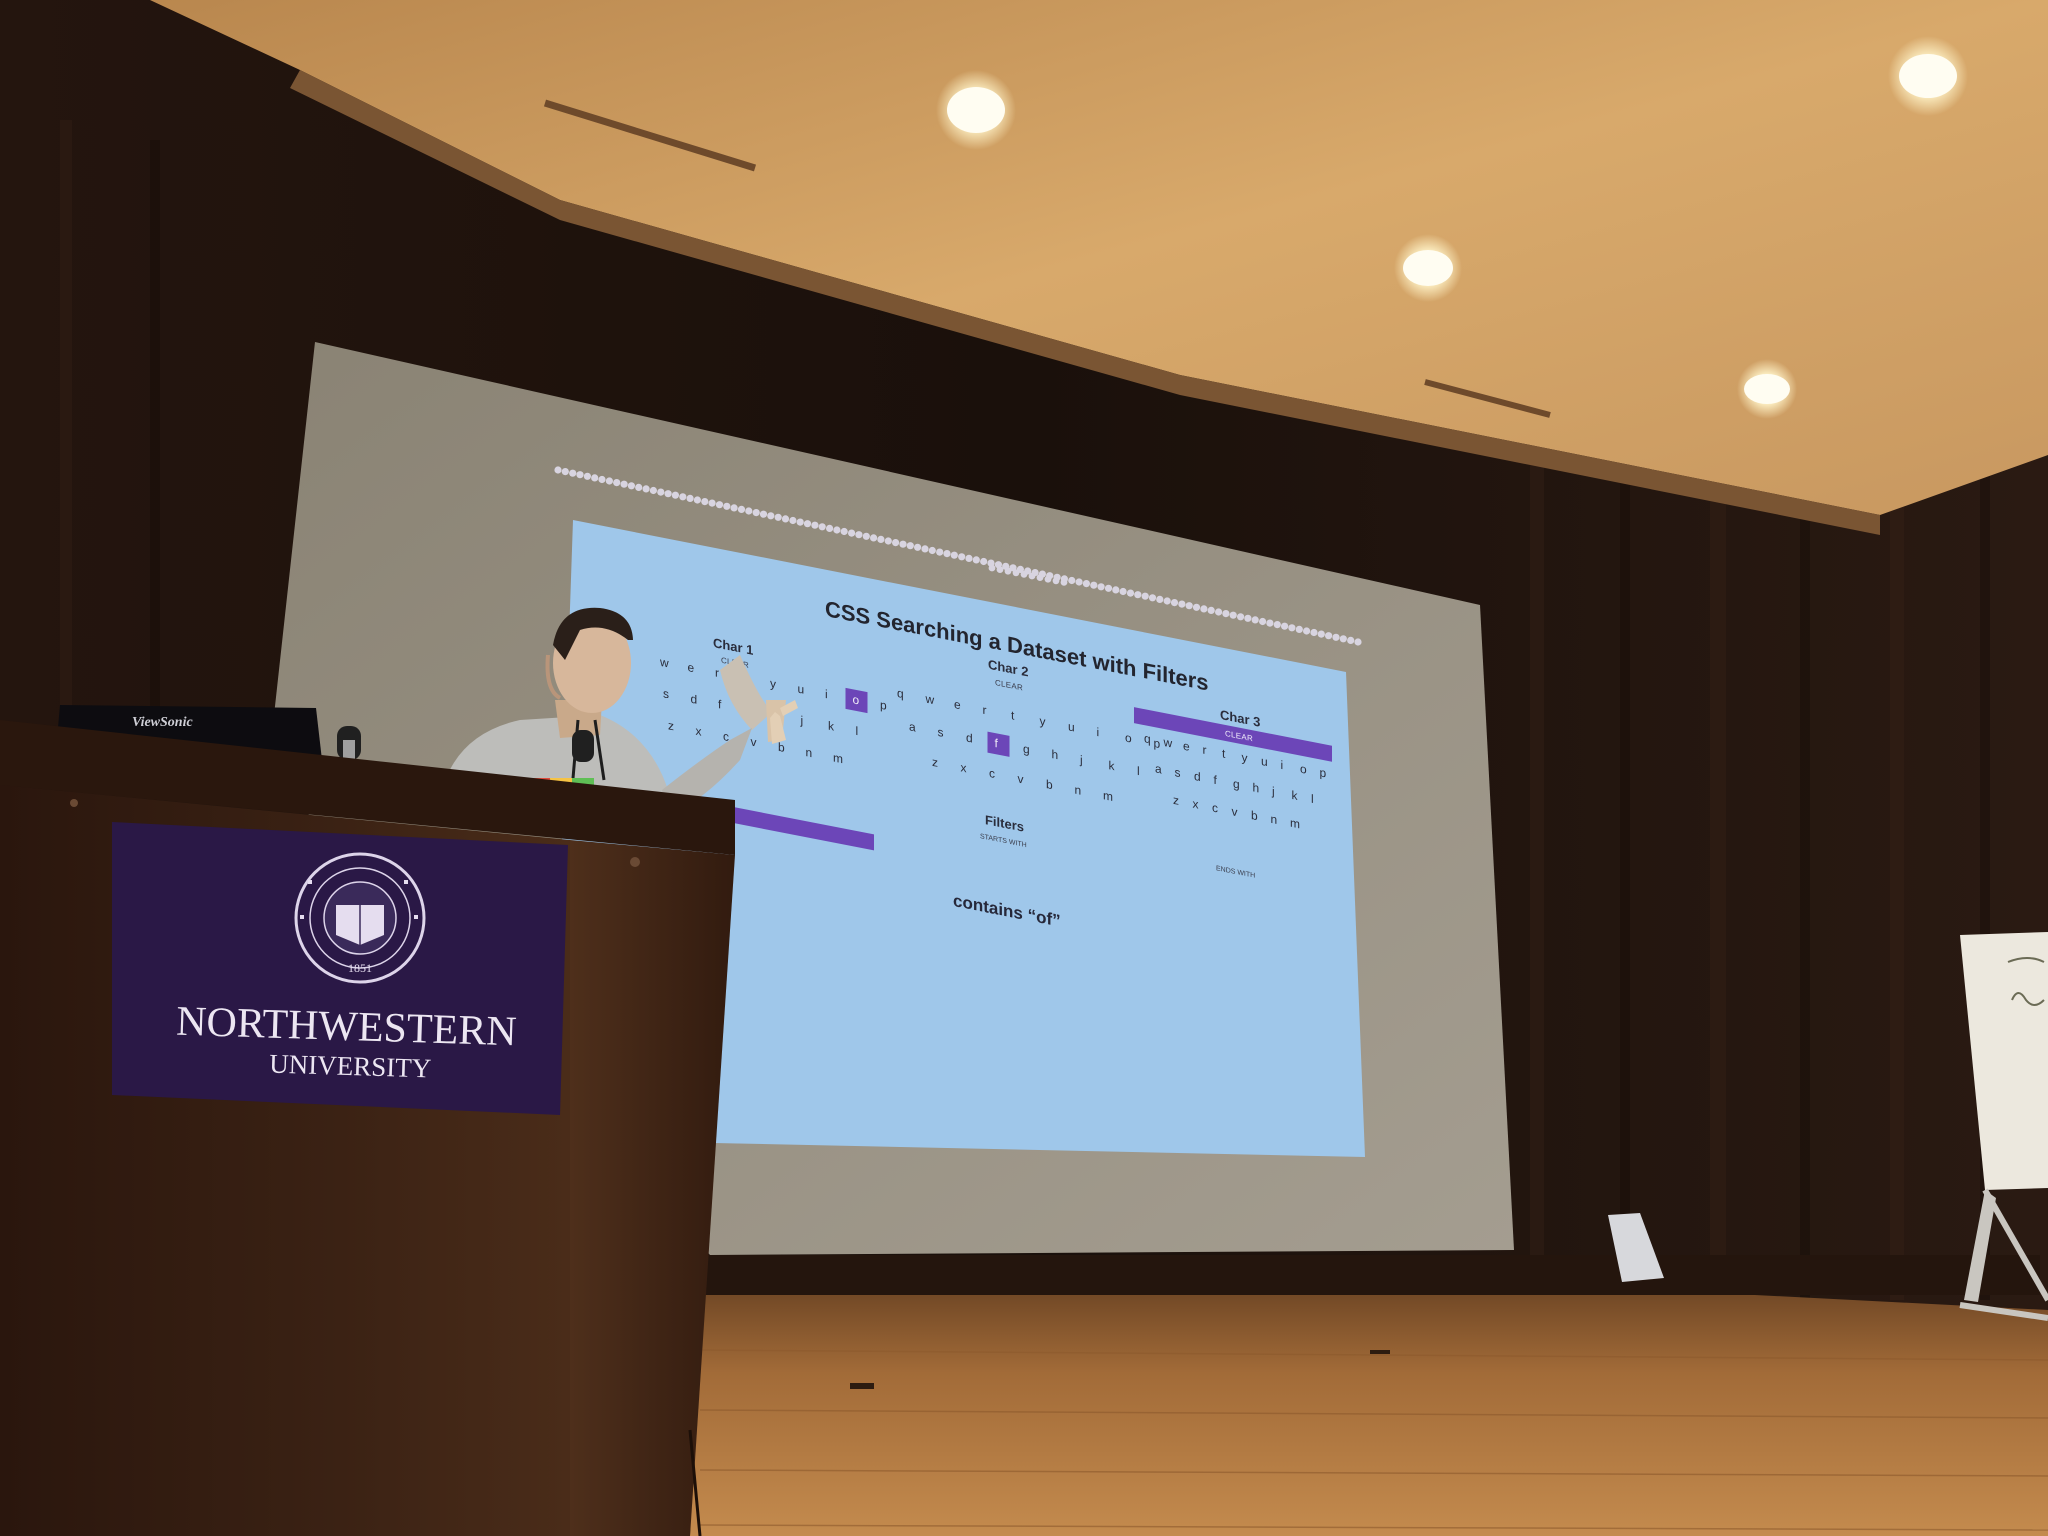 This screenshot has width=2048, height=1536. Describe the element at coordinates (664, 663) in the screenshot. I see `char1-key-w: w` at that location.